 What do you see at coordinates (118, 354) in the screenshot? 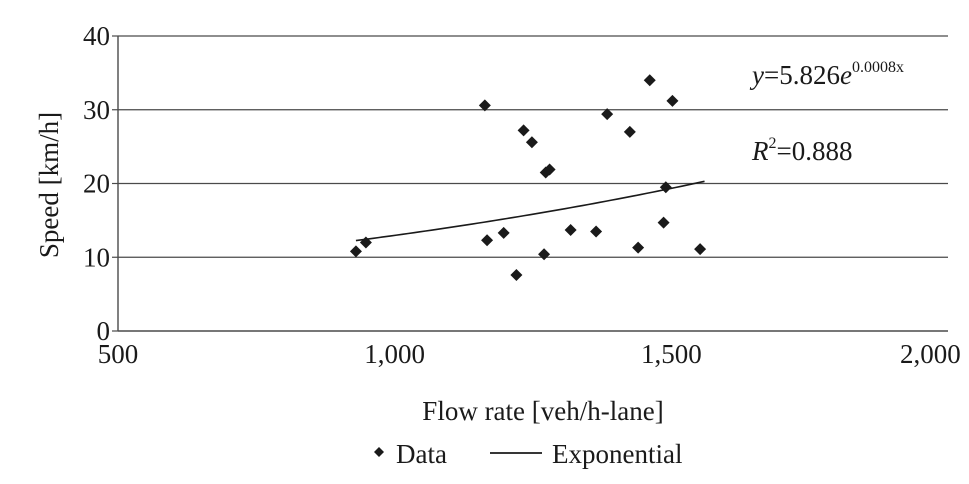
I see `x-tick-label-500: 500` at bounding box center [118, 354].